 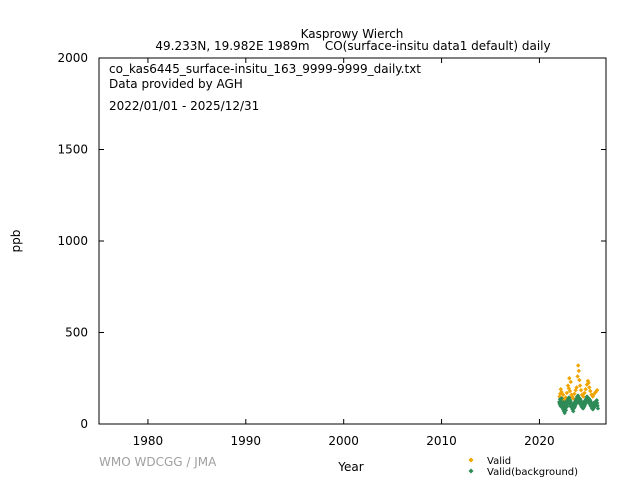 I want to click on y-tick-label: 1000, so click(x=72, y=241).